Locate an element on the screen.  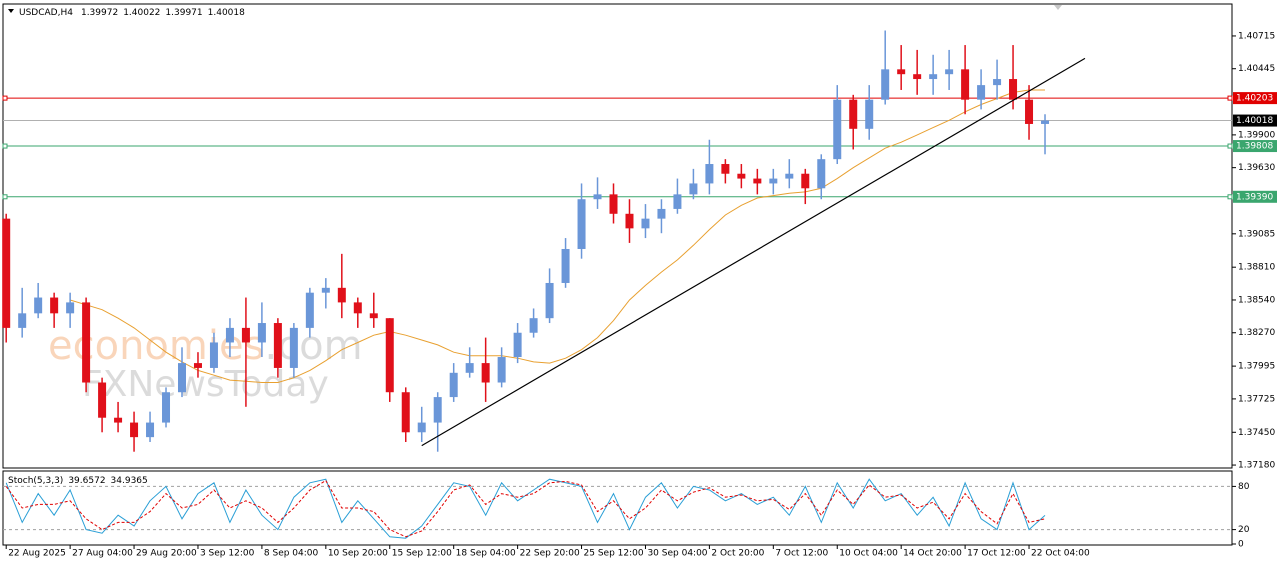
y-tick-label: 1.38270 is located at coordinates (1256, 333).